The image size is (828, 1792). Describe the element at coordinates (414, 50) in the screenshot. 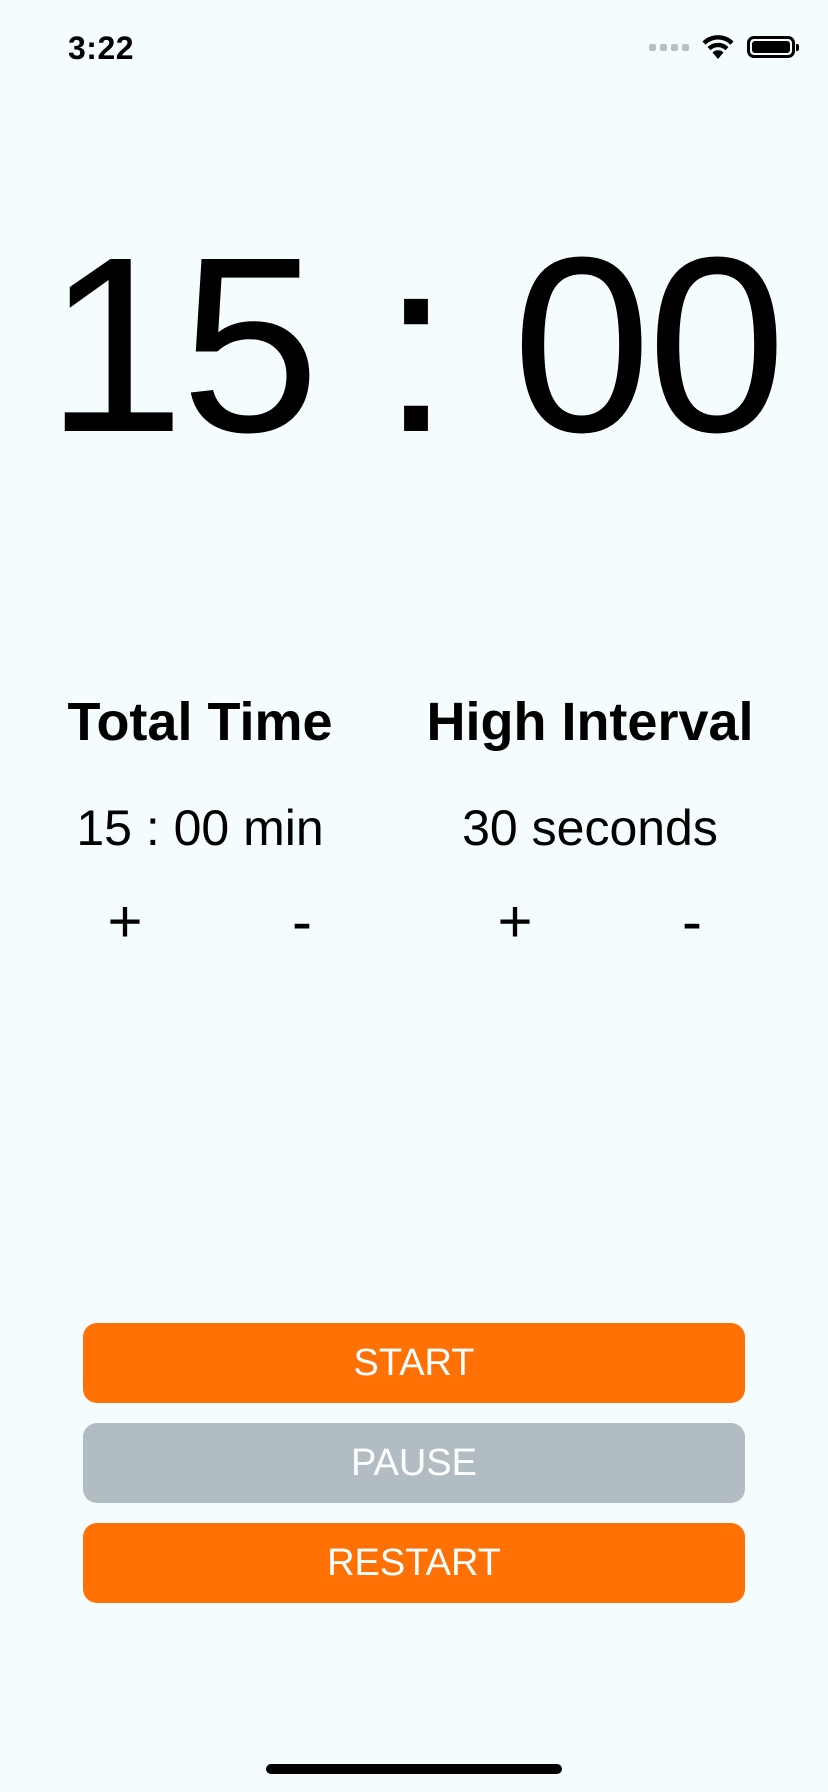

I see `status-bar: 3:22` at that location.